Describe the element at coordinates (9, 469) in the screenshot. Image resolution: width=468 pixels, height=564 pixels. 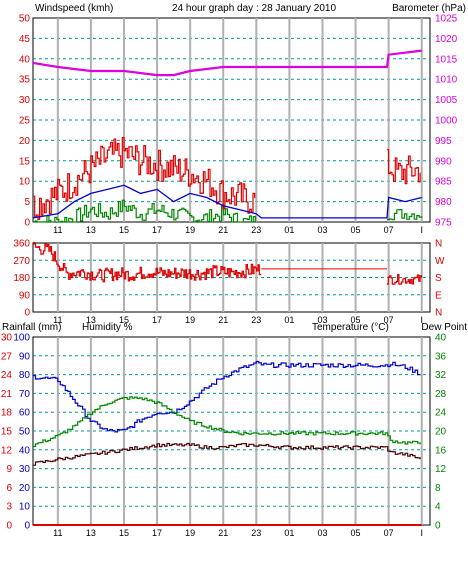
I see `rainfall-tick-label: 9` at that location.